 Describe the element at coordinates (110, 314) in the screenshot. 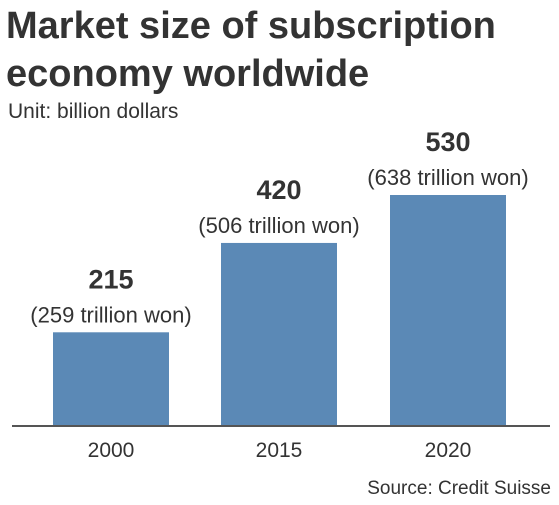

I see `sub-label-2000: (259 trillion won)` at that location.